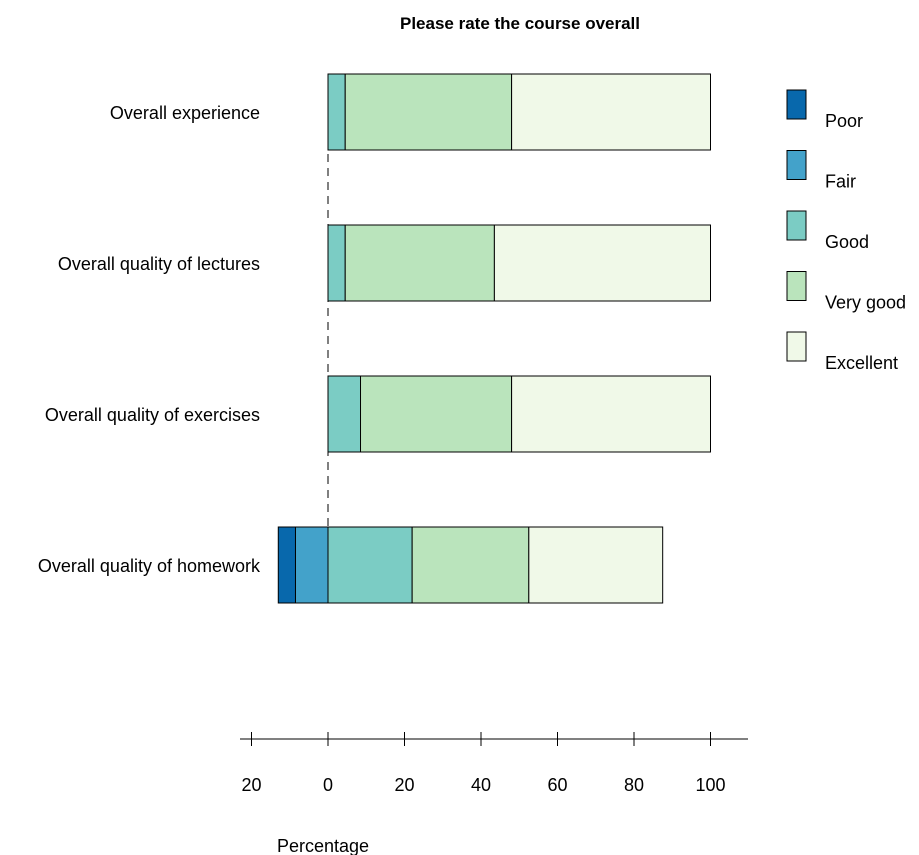 The image size is (919, 855). What do you see at coordinates (634, 785) in the screenshot?
I see `x-tick-label: 80` at bounding box center [634, 785].